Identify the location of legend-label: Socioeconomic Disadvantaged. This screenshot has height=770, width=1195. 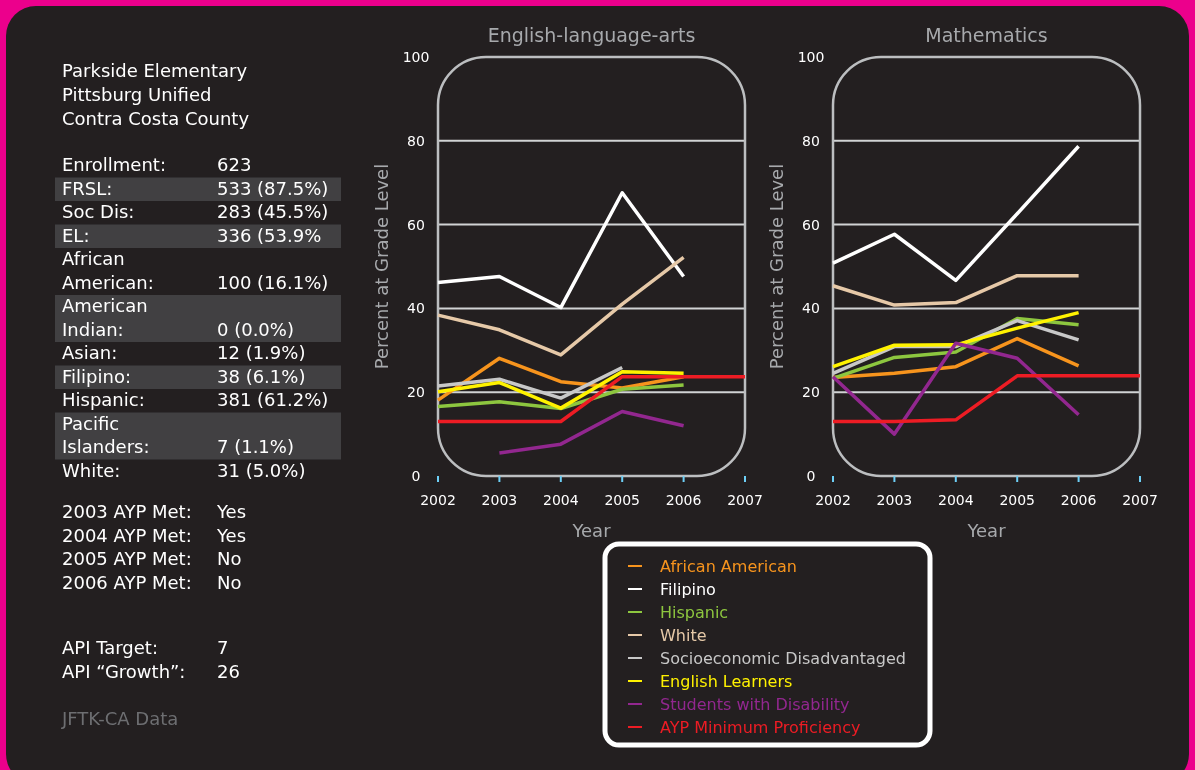
(783, 658).